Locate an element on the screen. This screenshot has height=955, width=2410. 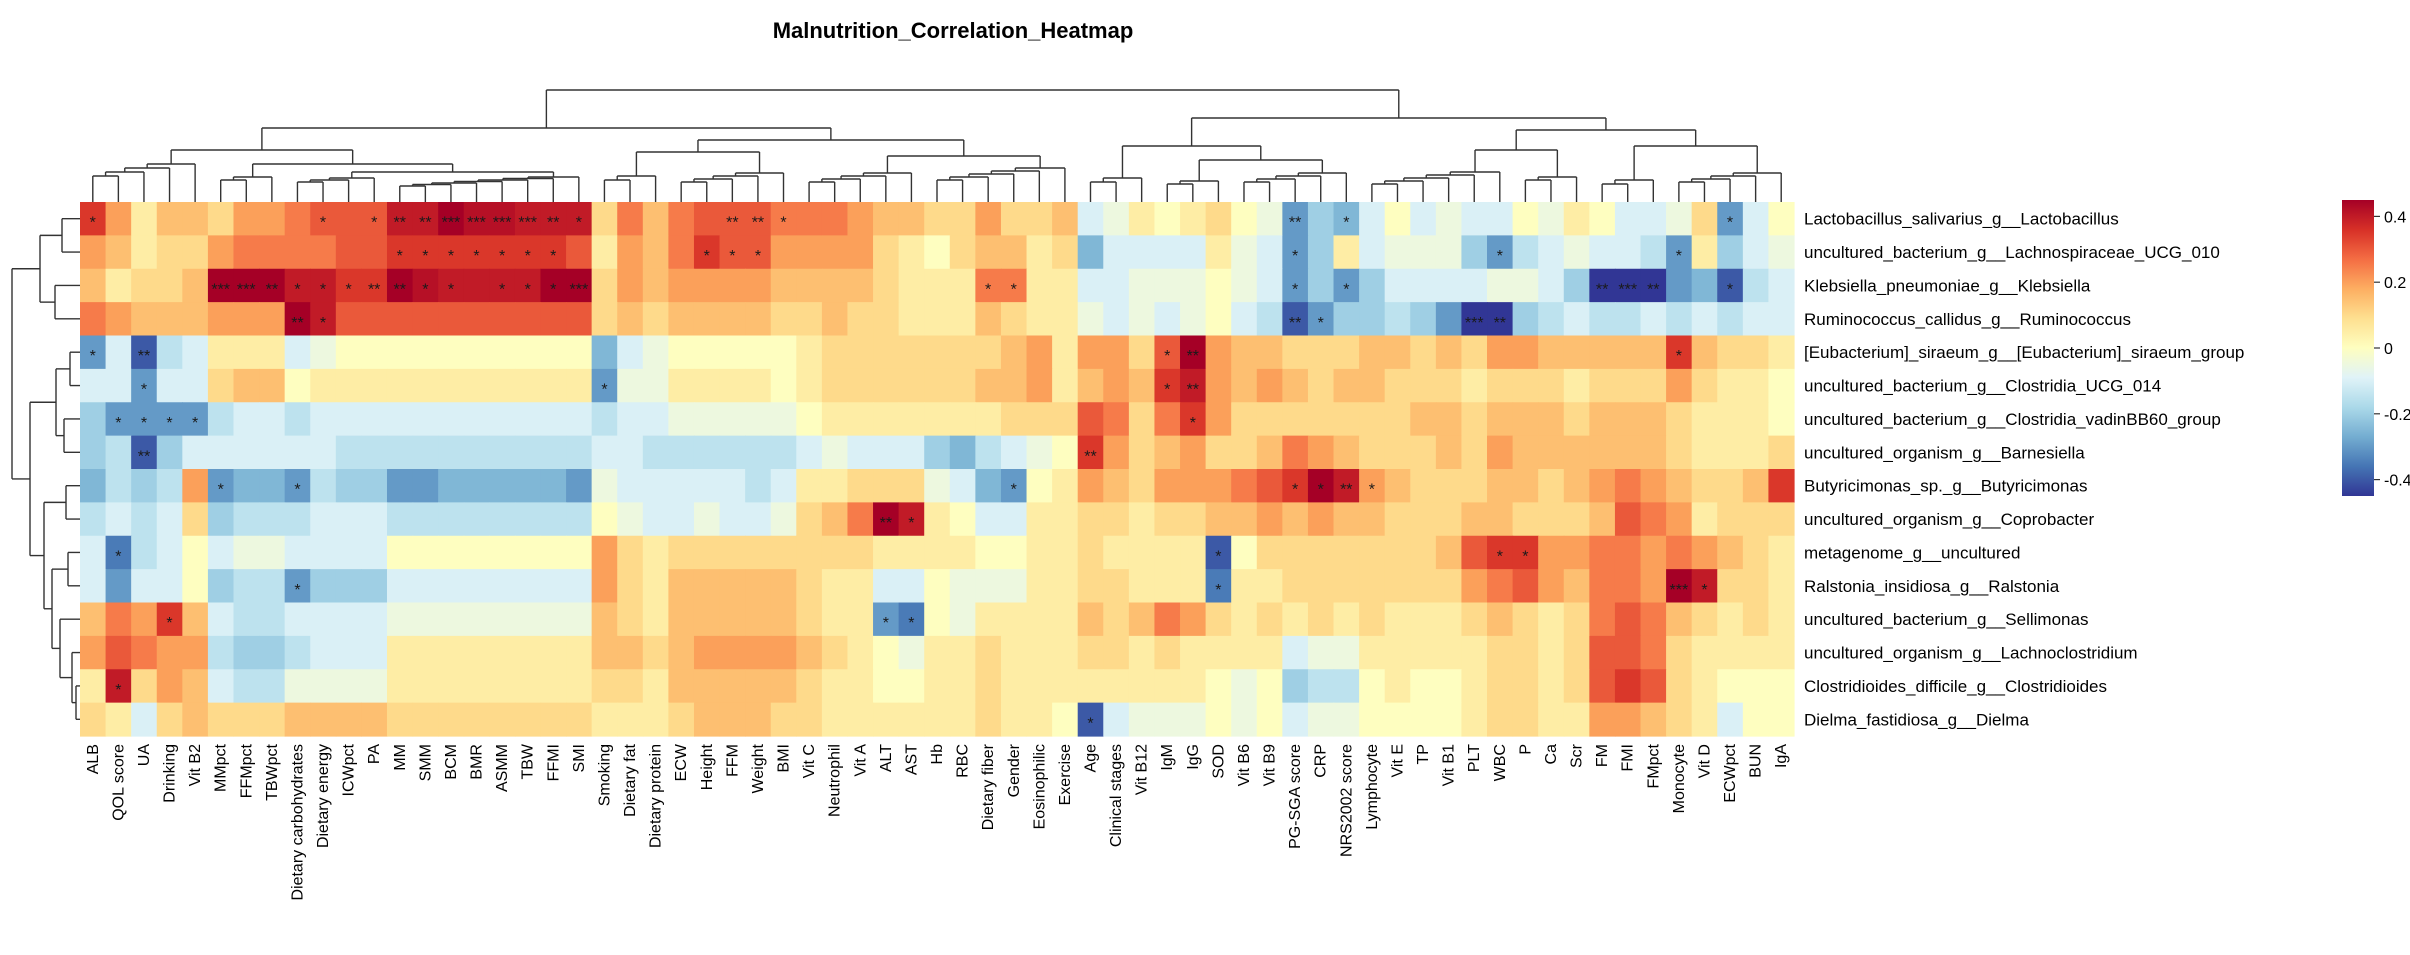
column-label: Dietary protein is located at coordinates (656, 796).